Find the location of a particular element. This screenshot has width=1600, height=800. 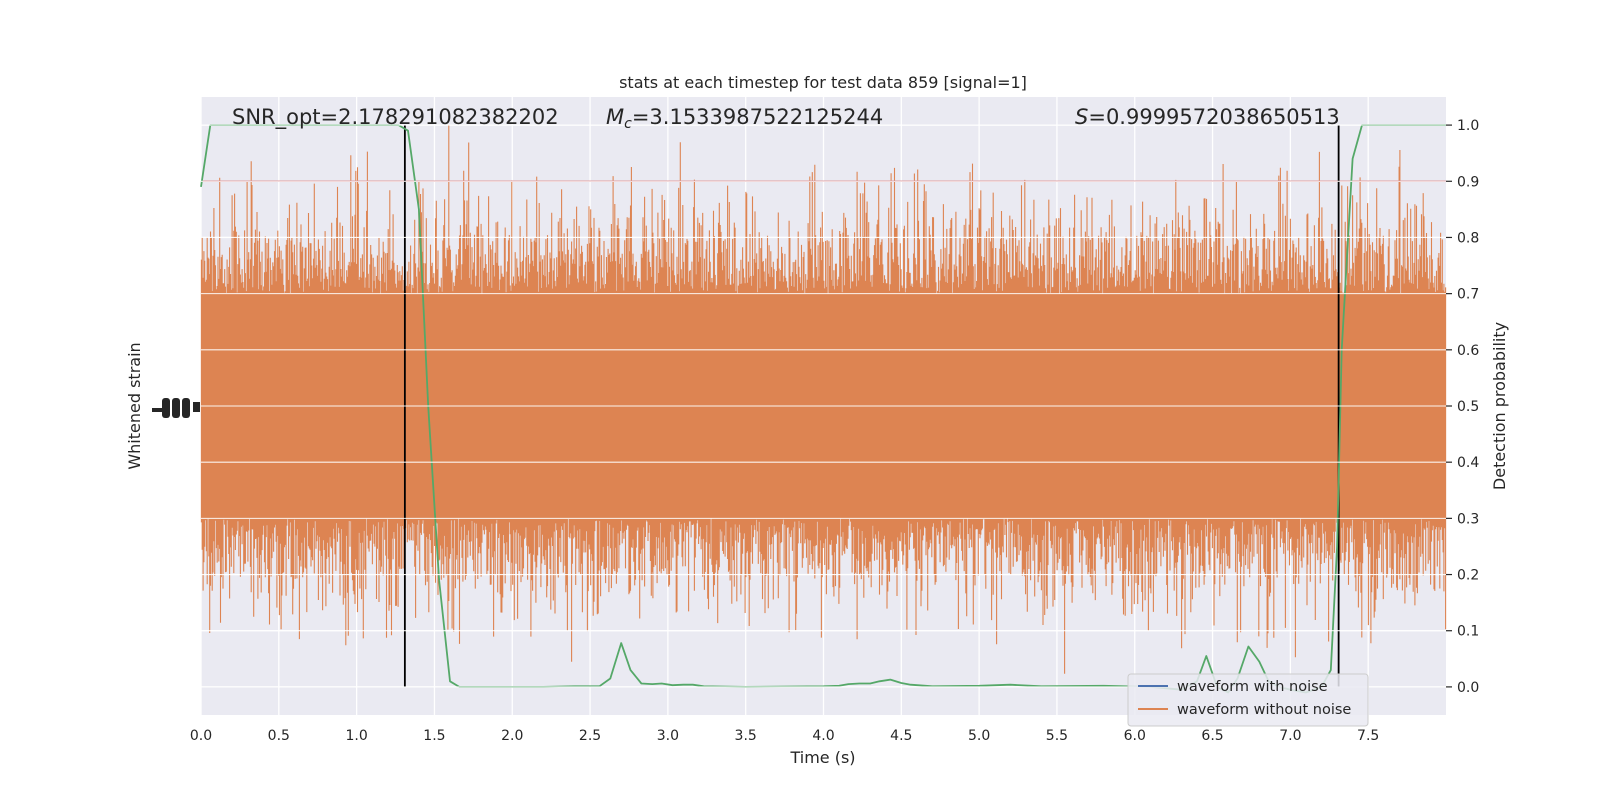

annotation-snr: SNR_opt=2.178291082382202 is located at coordinates (395, 117).